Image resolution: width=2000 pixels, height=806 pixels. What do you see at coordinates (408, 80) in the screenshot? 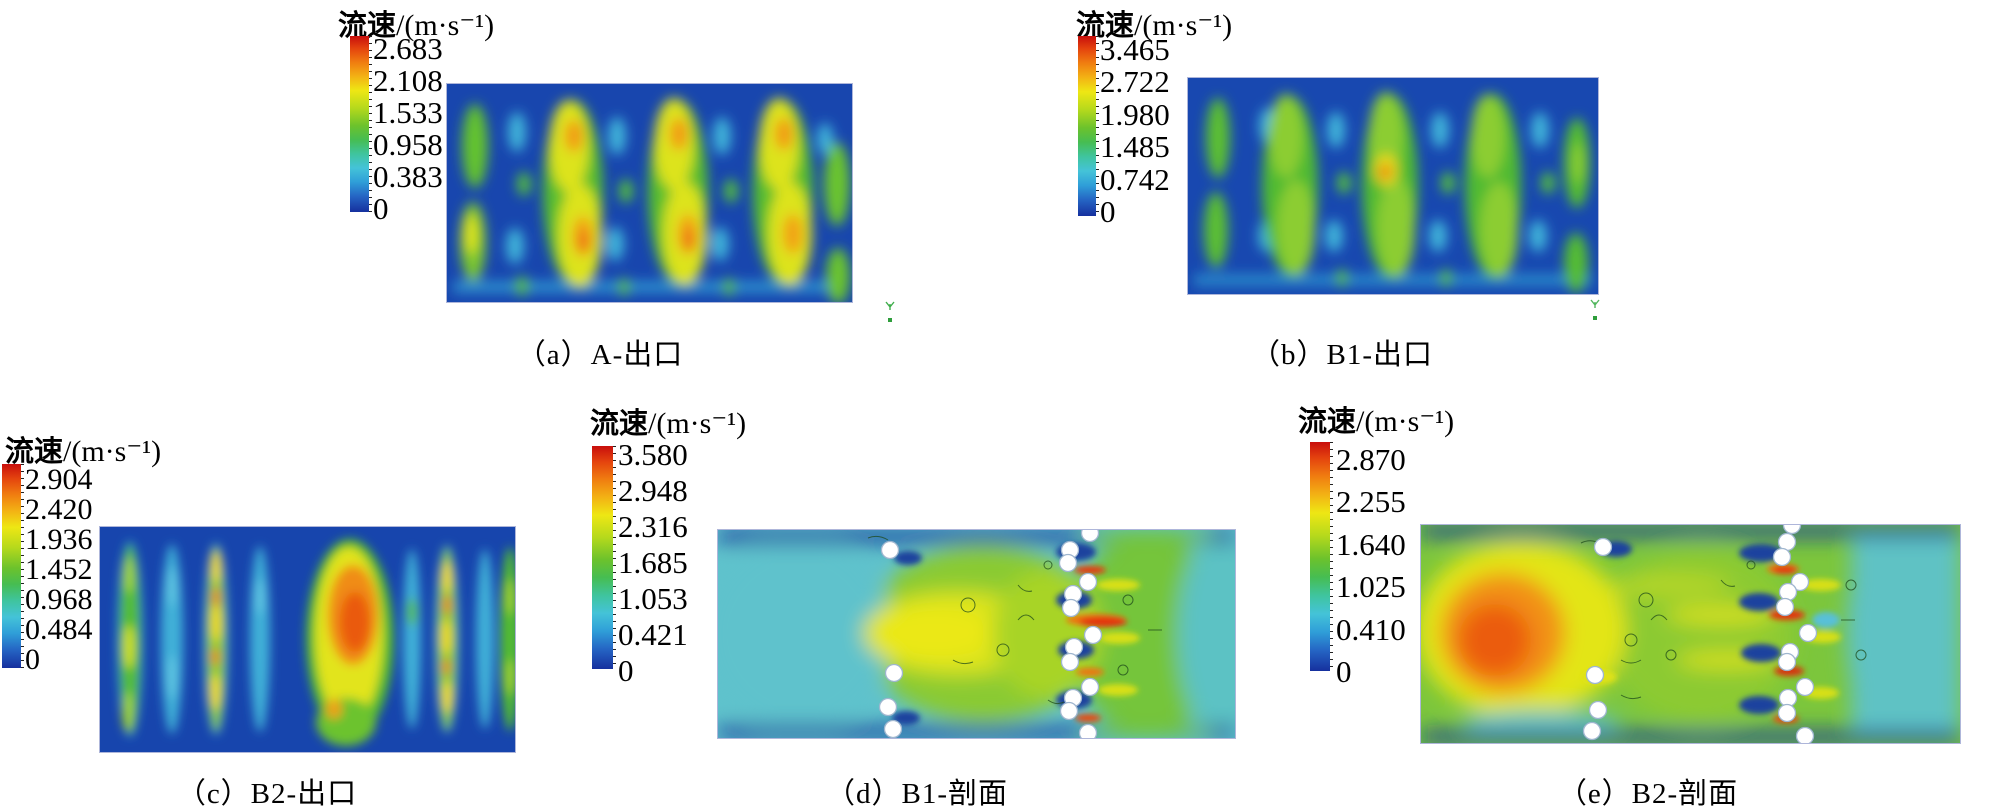
I see `colorbar-tick-label: 2.108` at bounding box center [408, 80].